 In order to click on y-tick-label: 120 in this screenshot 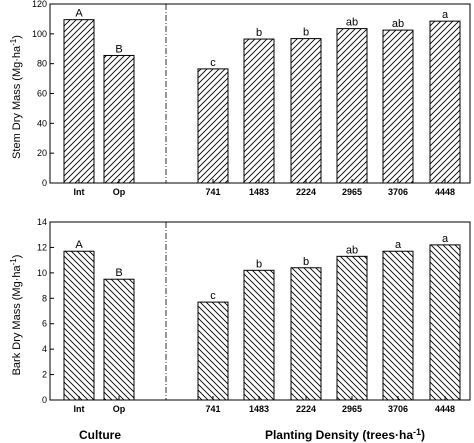, I will do `click(39, 4)`.